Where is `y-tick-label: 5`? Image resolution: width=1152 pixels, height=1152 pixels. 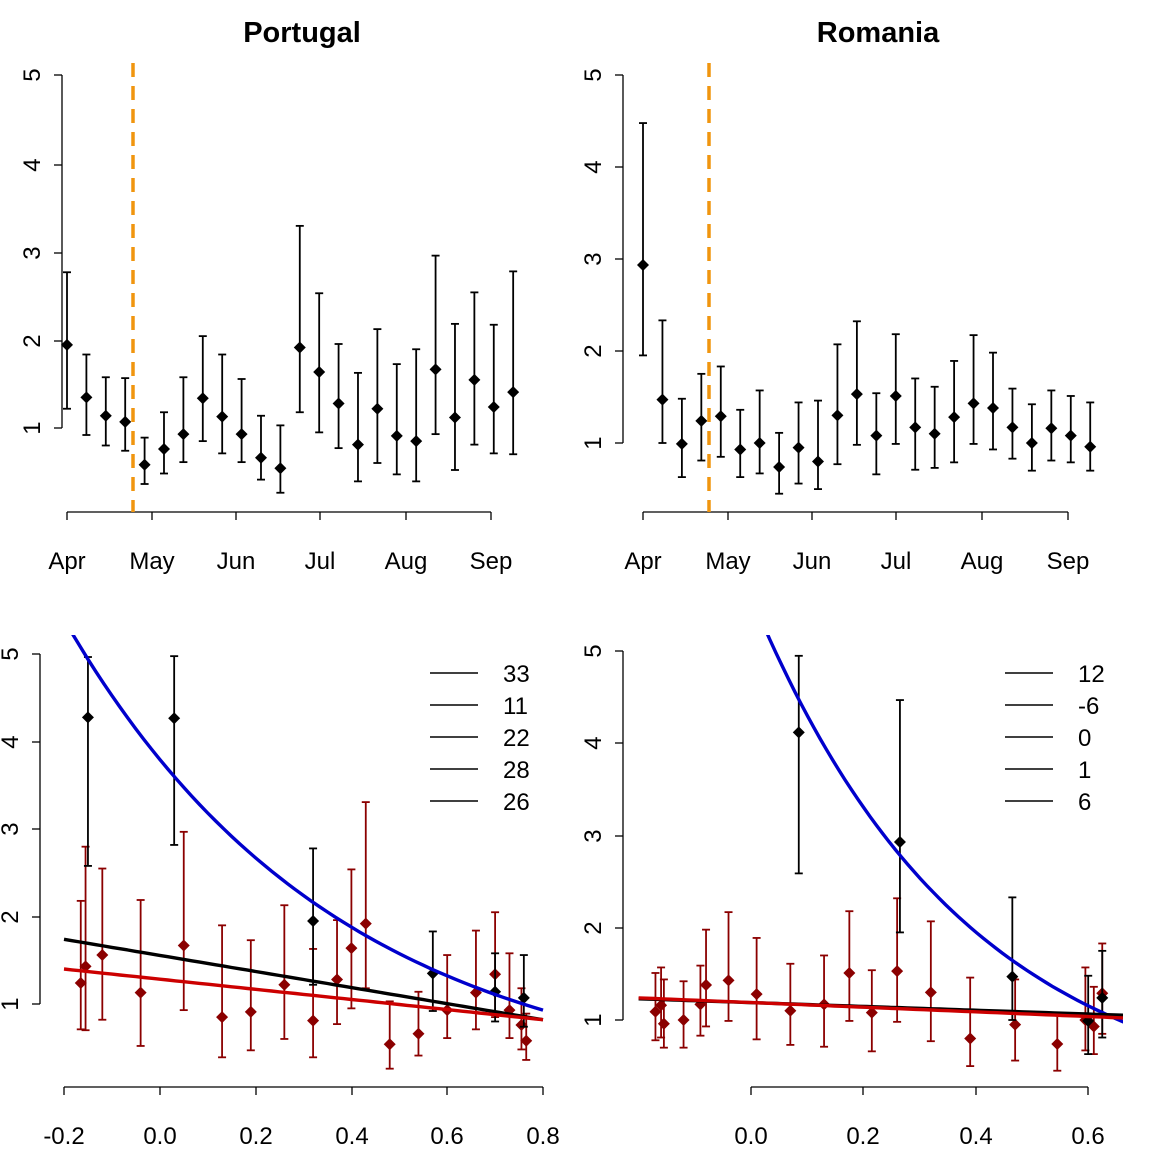 y-tick-label: 5 is located at coordinates (593, 74).